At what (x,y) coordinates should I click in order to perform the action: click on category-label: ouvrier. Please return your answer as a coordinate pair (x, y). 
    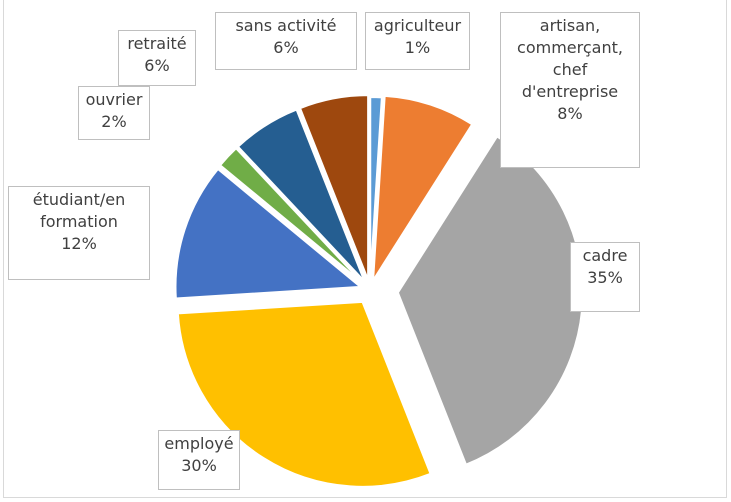
    Looking at the image, I should click on (114, 99).